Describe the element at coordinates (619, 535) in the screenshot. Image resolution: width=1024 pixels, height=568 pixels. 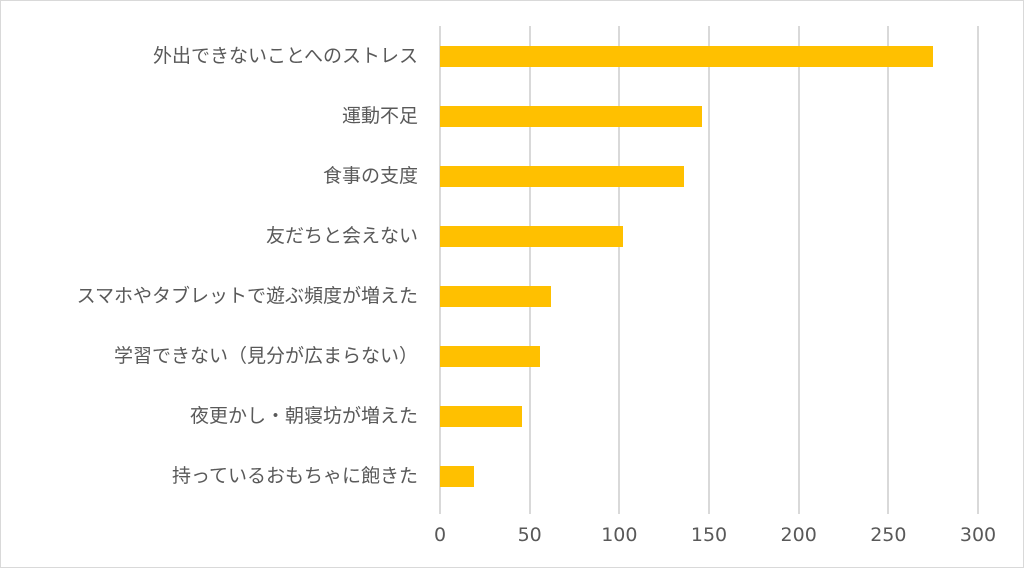
I see `x-tick-label: 100` at that location.